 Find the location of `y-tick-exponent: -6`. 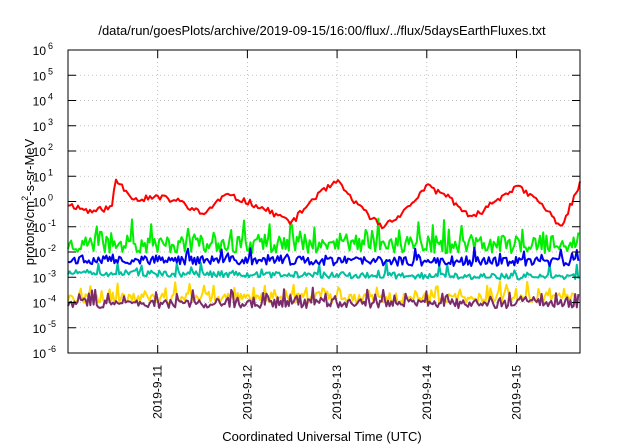

y-tick-exponent: -6 is located at coordinates (52, 349).